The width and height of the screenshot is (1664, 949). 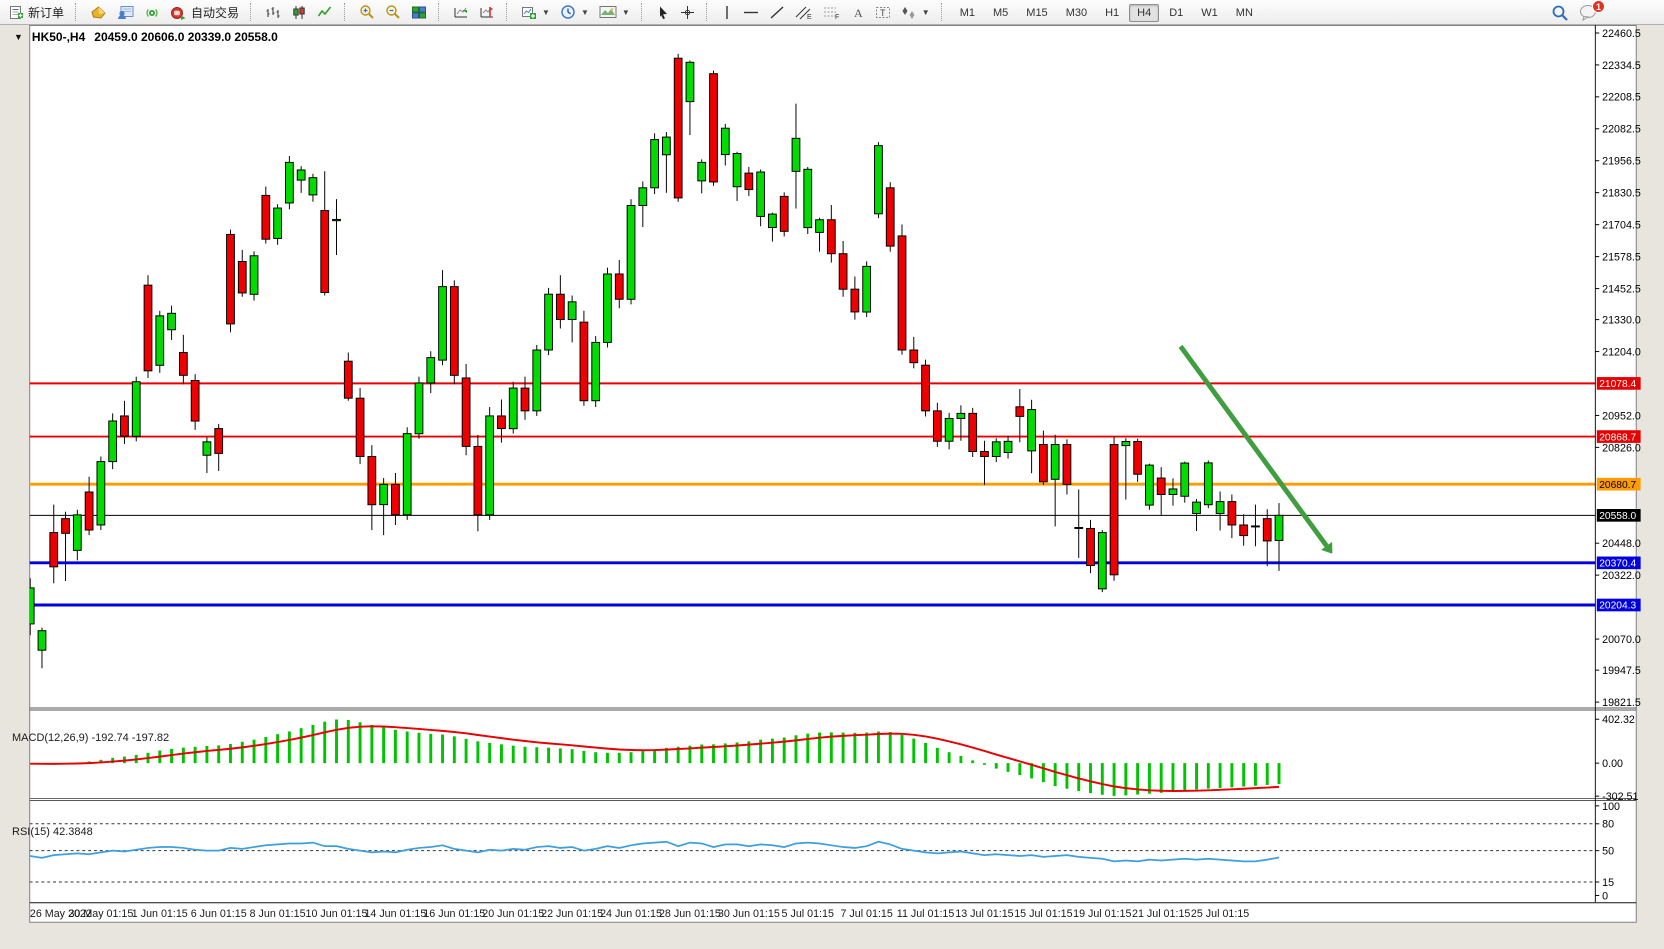 I want to click on auto-trading-button: 自动交易, so click(x=204, y=12).